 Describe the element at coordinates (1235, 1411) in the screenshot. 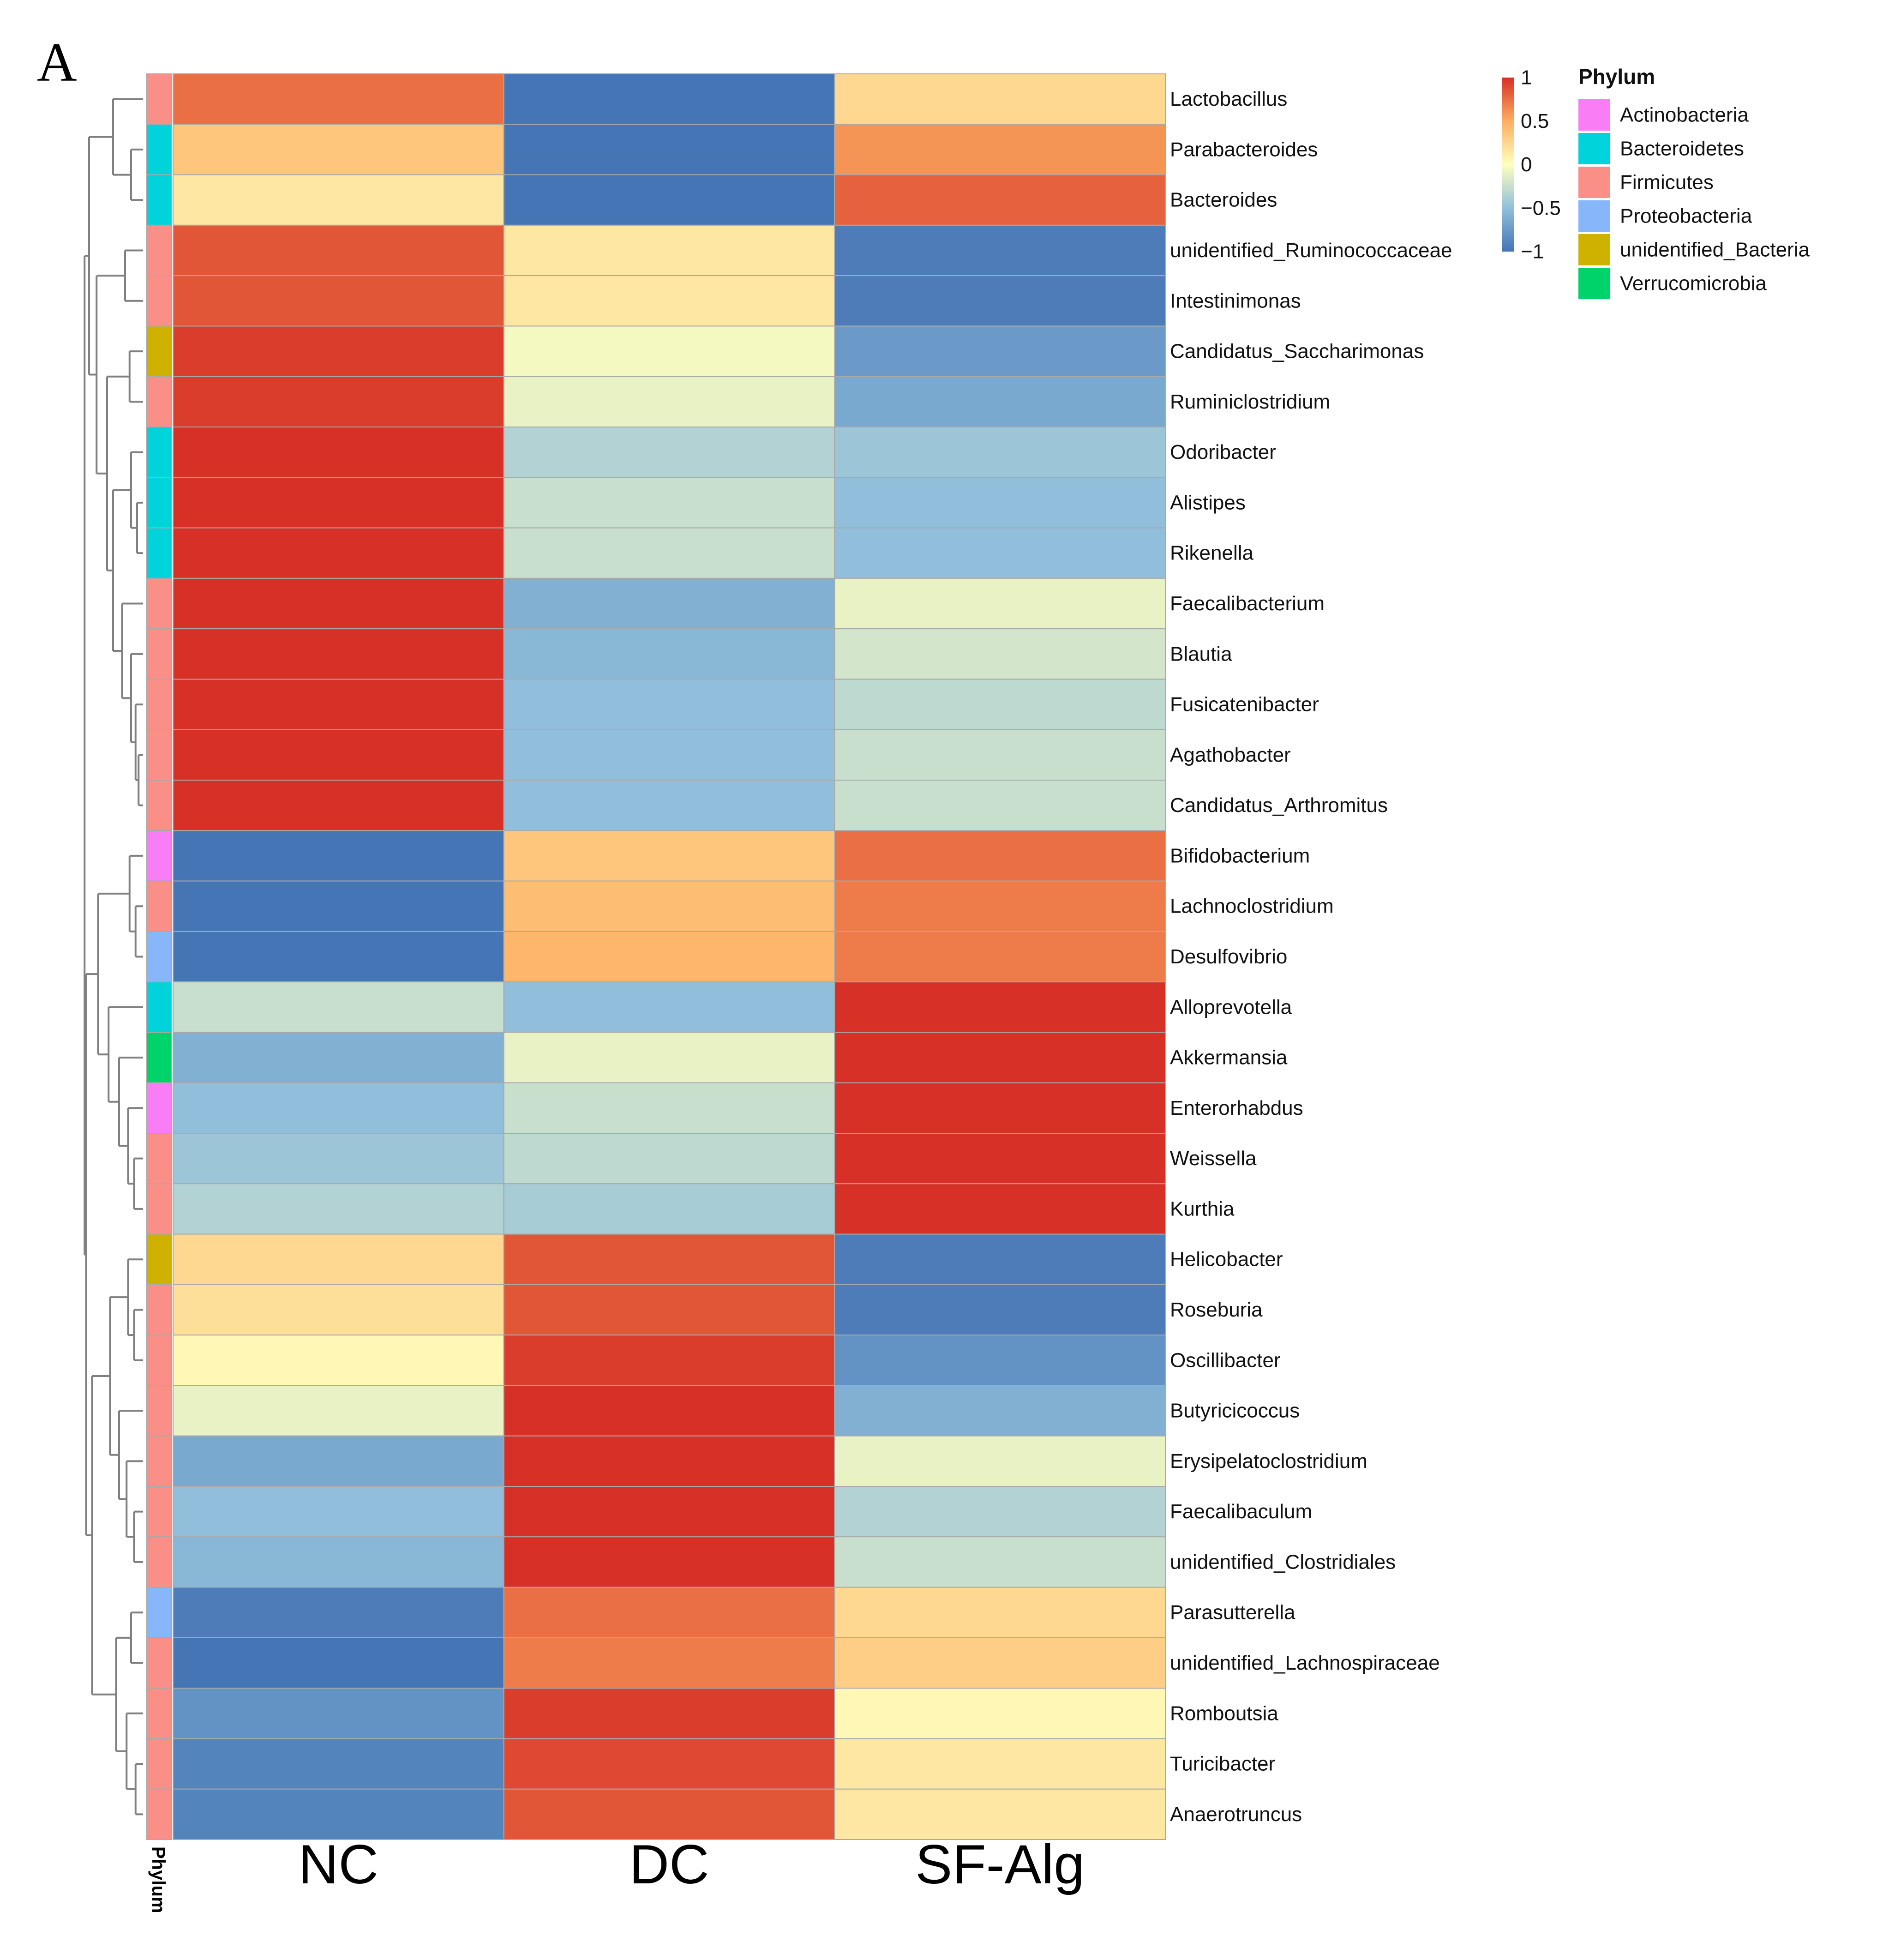

I see `row-label: Butyricicoccus` at that location.